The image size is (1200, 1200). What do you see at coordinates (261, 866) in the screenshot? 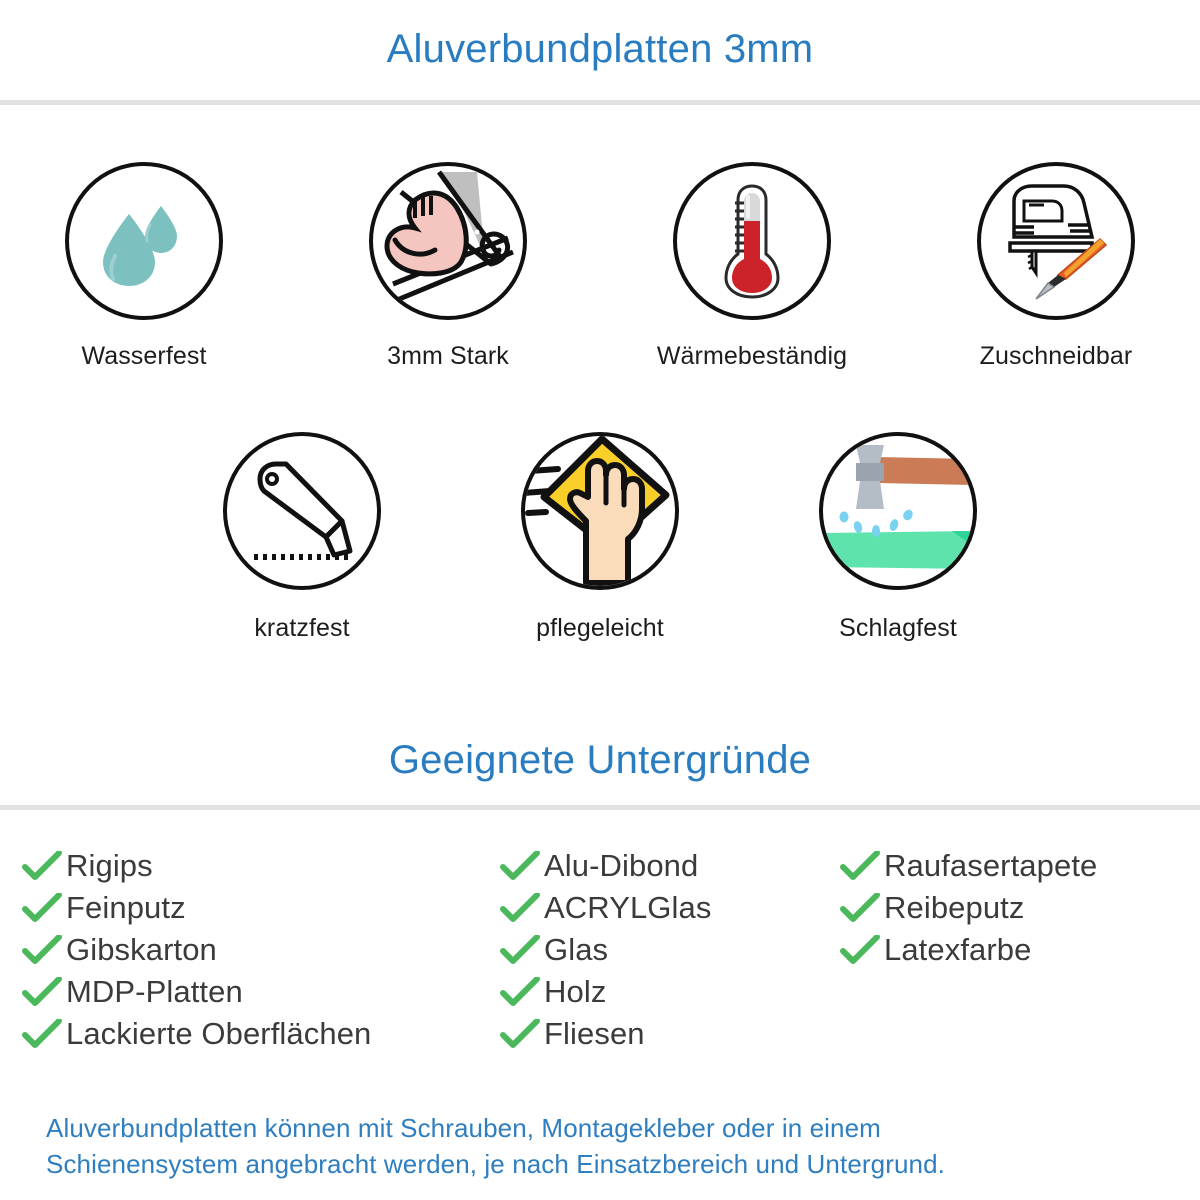
I see `list-item: Rigips` at bounding box center [261, 866].